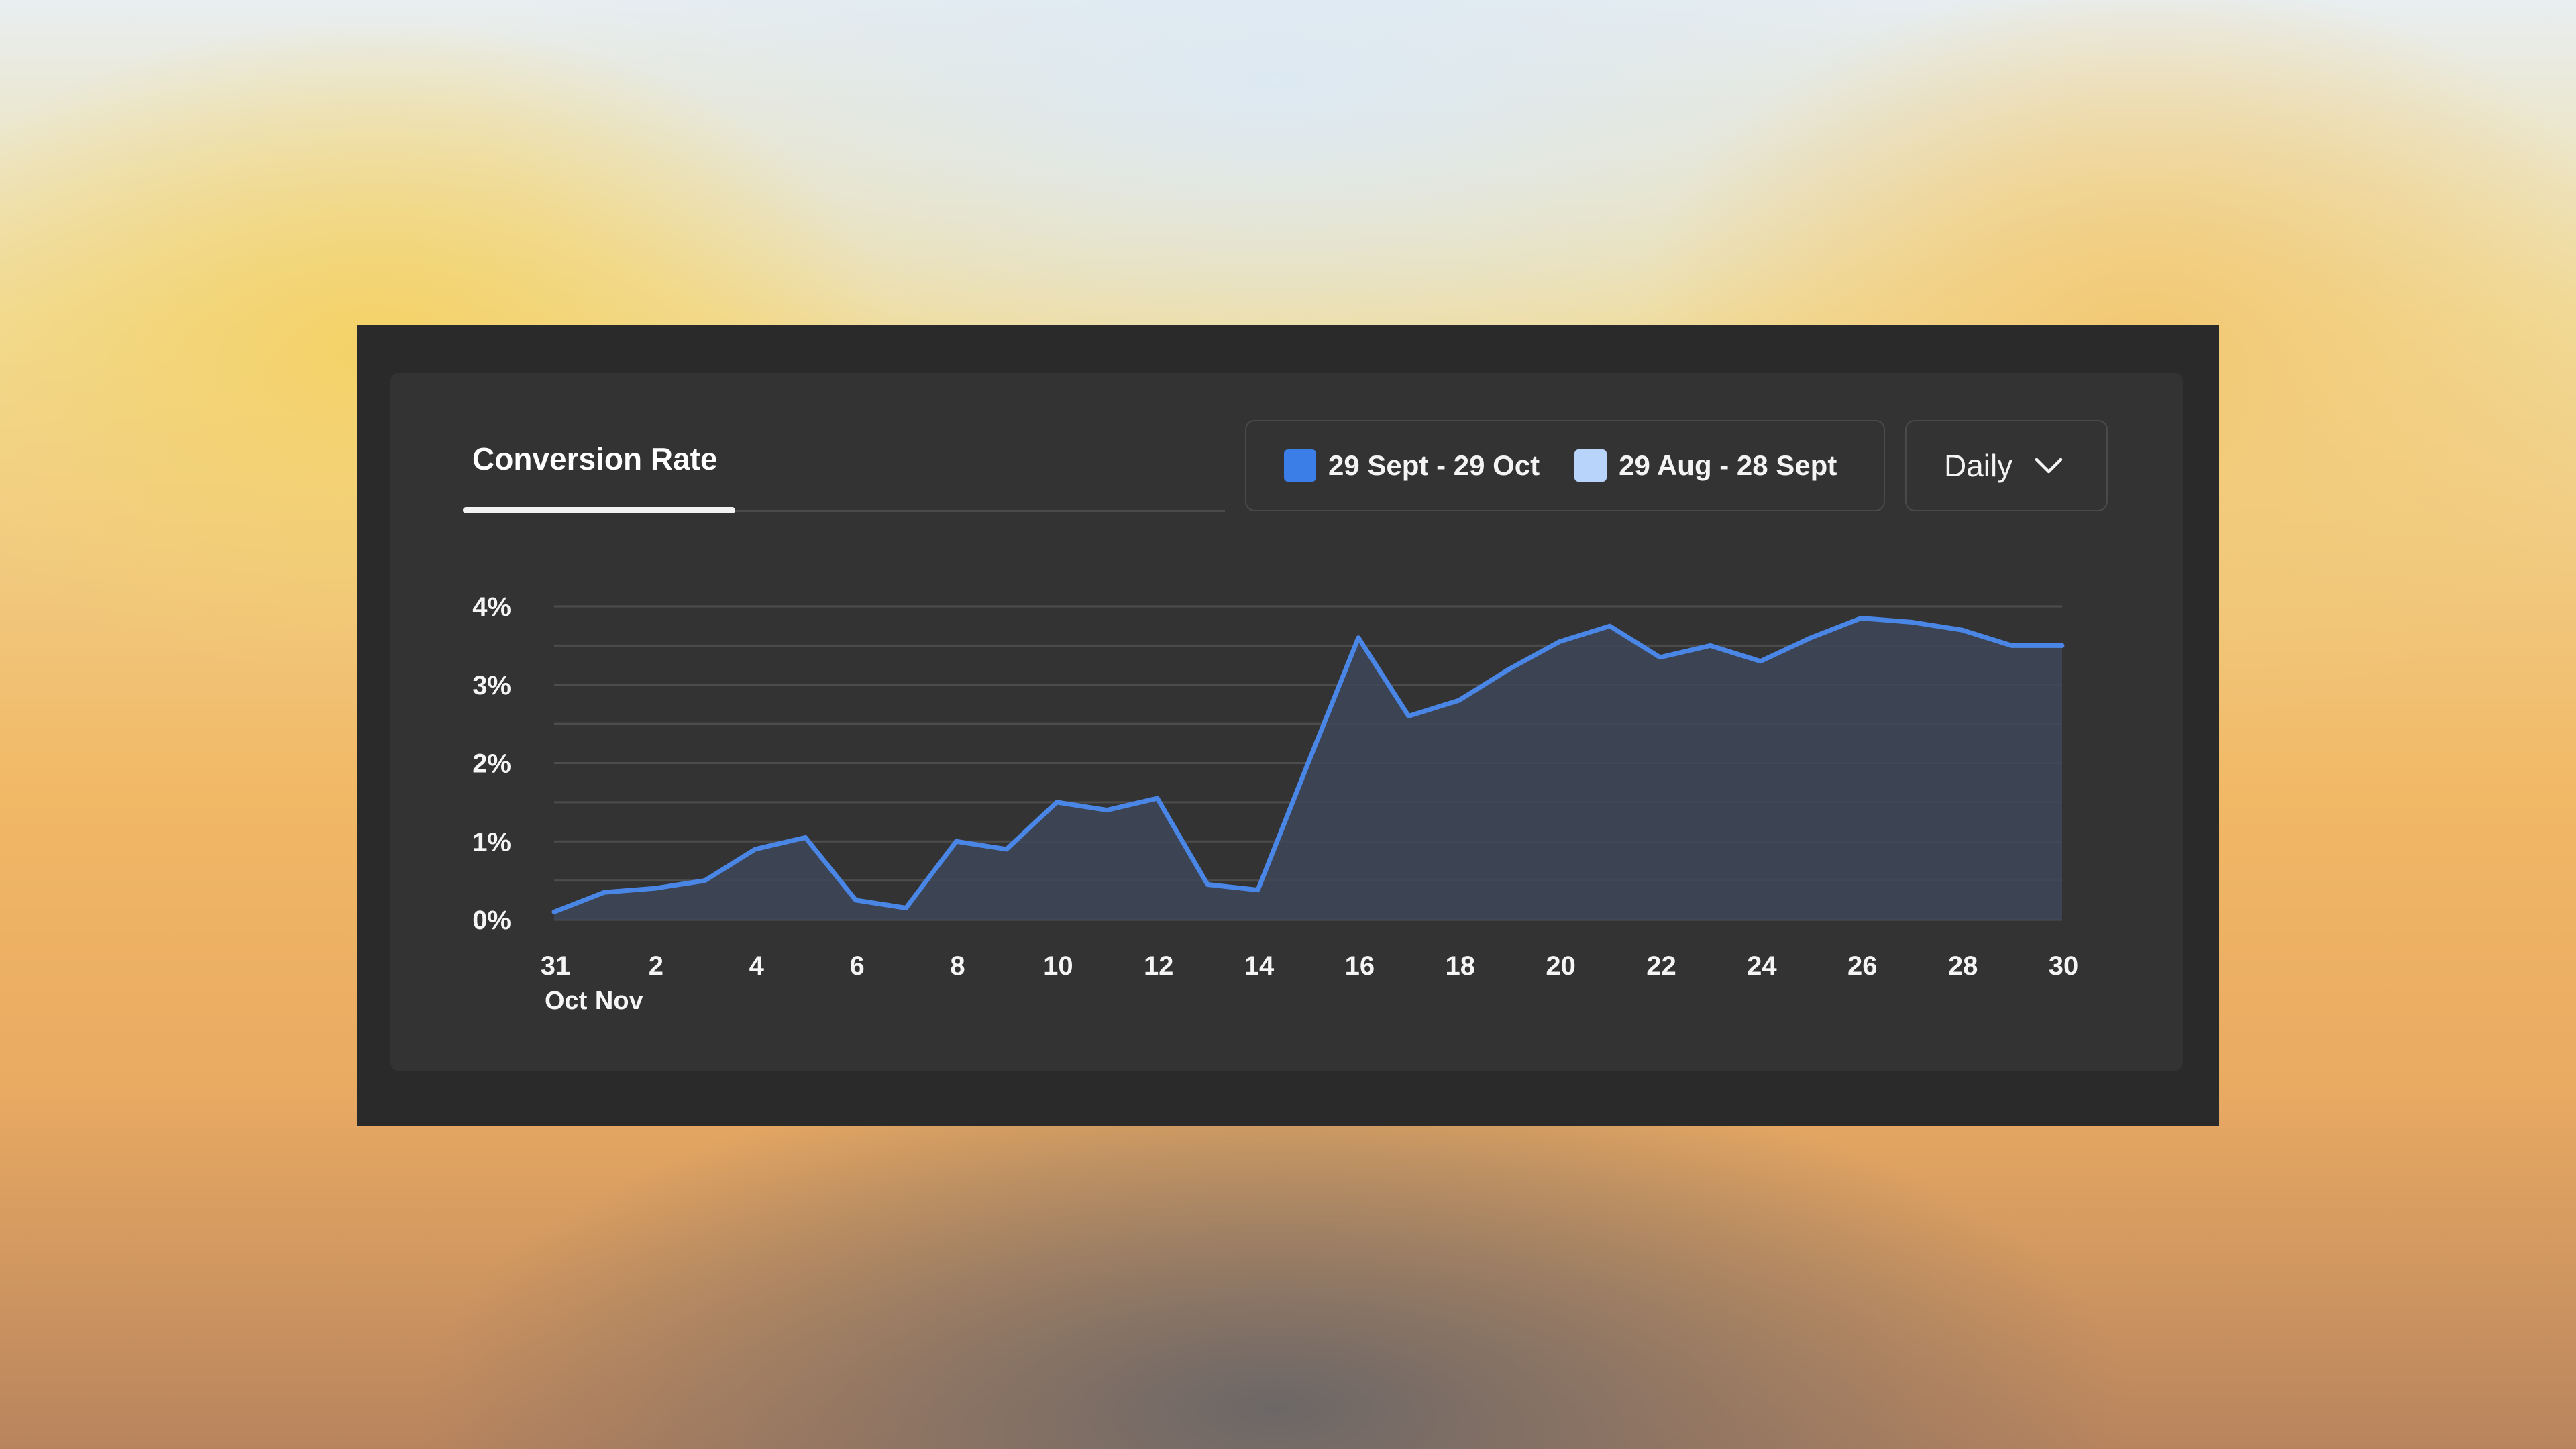 This screenshot has width=2576, height=1449. I want to click on legend-item-previous: 29 Aug - 28 Sept, so click(1705, 465).